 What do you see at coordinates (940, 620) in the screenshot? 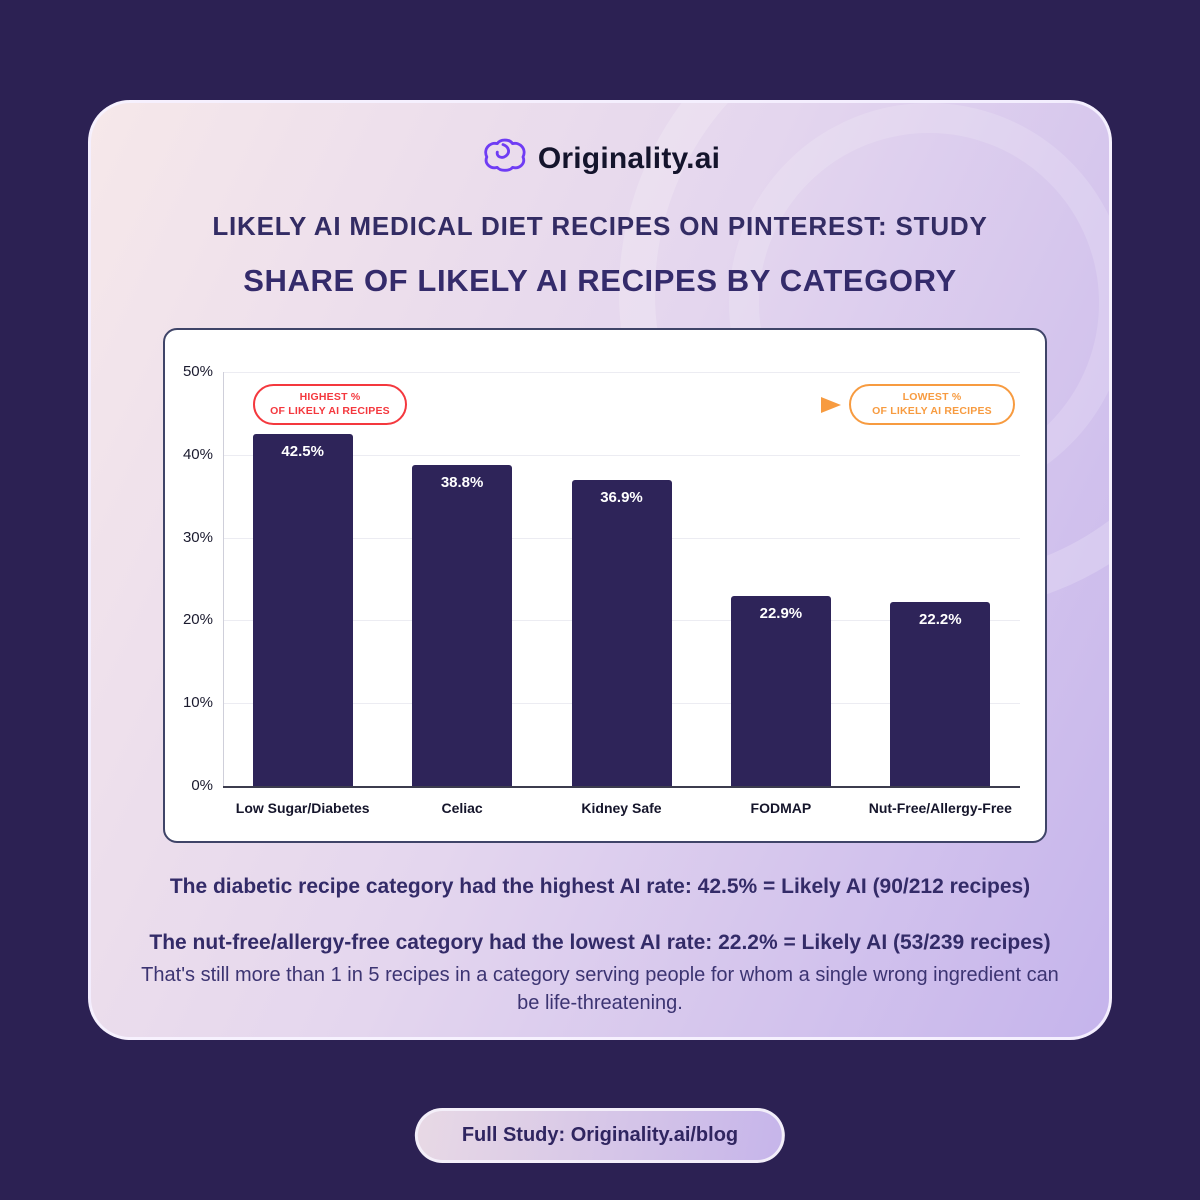
I see `bar-value-label: 22.2%` at bounding box center [940, 620].